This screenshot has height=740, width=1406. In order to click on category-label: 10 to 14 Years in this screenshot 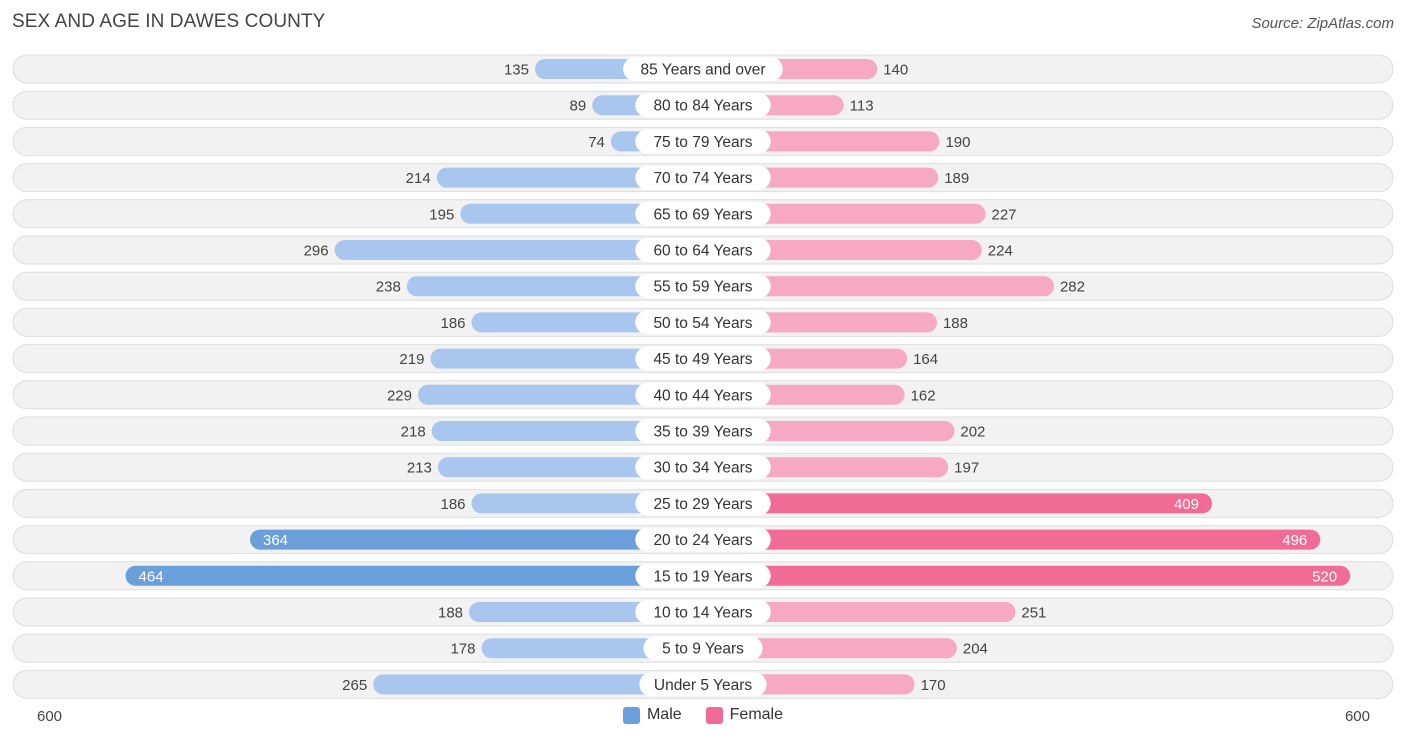, I will do `click(702, 613)`.